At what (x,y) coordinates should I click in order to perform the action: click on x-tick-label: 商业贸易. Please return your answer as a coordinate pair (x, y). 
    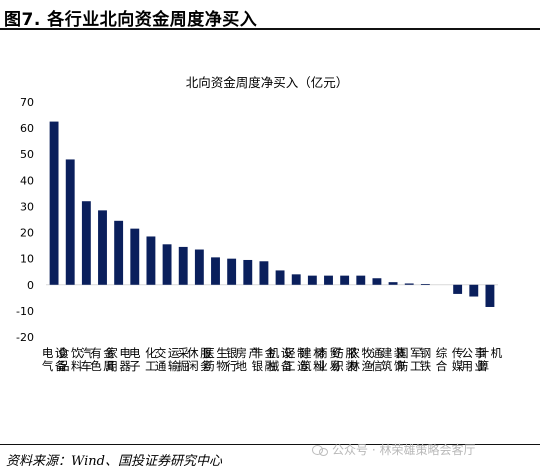
    Looking at the image, I should click on (328, 359).